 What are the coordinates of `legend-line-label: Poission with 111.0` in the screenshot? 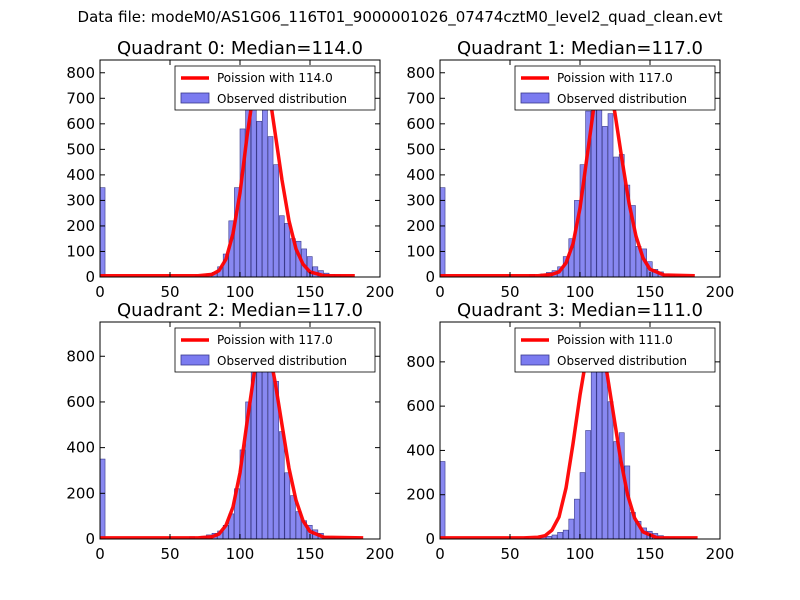 It's located at (615, 340).